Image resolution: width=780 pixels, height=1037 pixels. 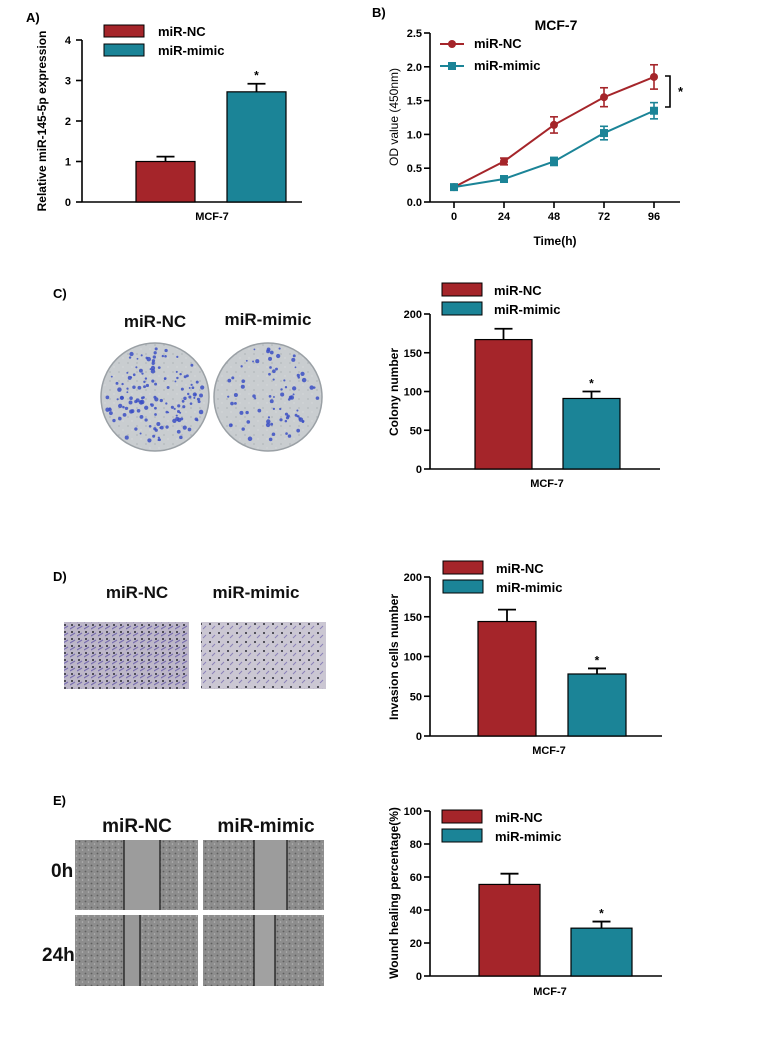 I want to click on invasion-nc-image, so click(x=126, y=655).